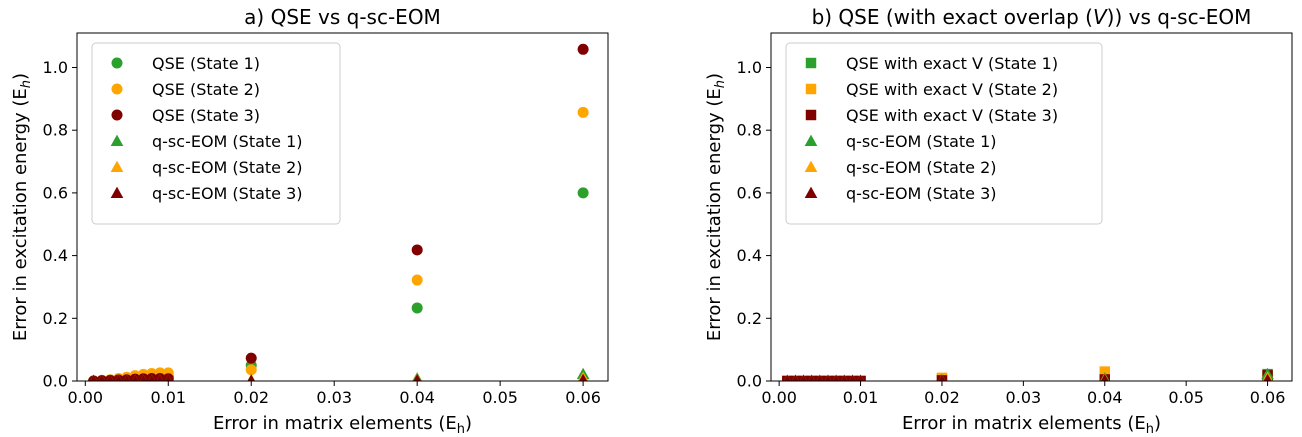 The width and height of the screenshot is (1302, 437). What do you see at coordinates (55, 130) in the screenshot?
I see `y-tick-label: 0.8` at bounding box center [55, 130].